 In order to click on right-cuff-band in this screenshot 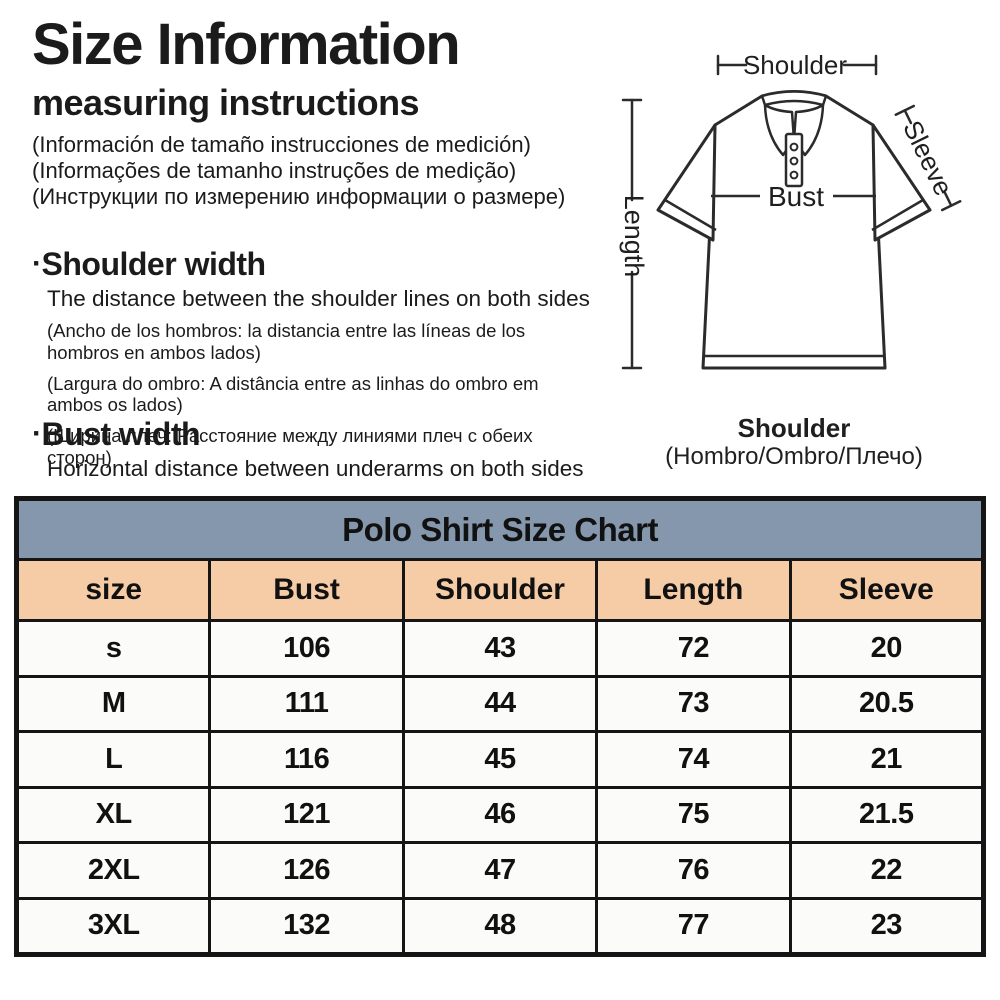, I will do `click(897, 215)`.